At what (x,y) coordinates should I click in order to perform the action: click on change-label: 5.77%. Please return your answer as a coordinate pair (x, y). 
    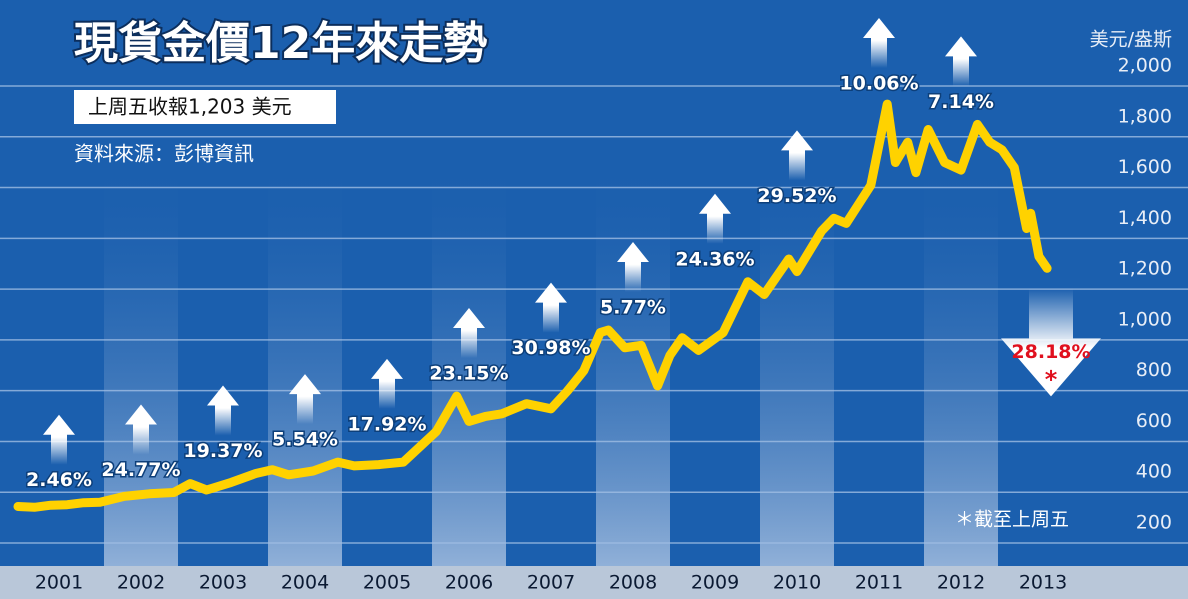
    Looking at the image, I should click on (633, 308).